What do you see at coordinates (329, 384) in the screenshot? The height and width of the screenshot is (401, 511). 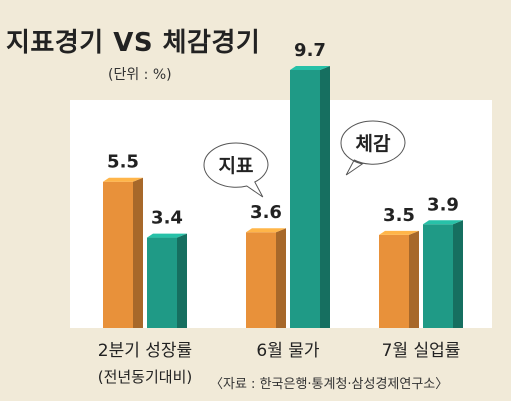 I see `source-note: 〈자료 : 한국은행·통계청·삼성경제연구소〉` at bounding box center [329, 384].